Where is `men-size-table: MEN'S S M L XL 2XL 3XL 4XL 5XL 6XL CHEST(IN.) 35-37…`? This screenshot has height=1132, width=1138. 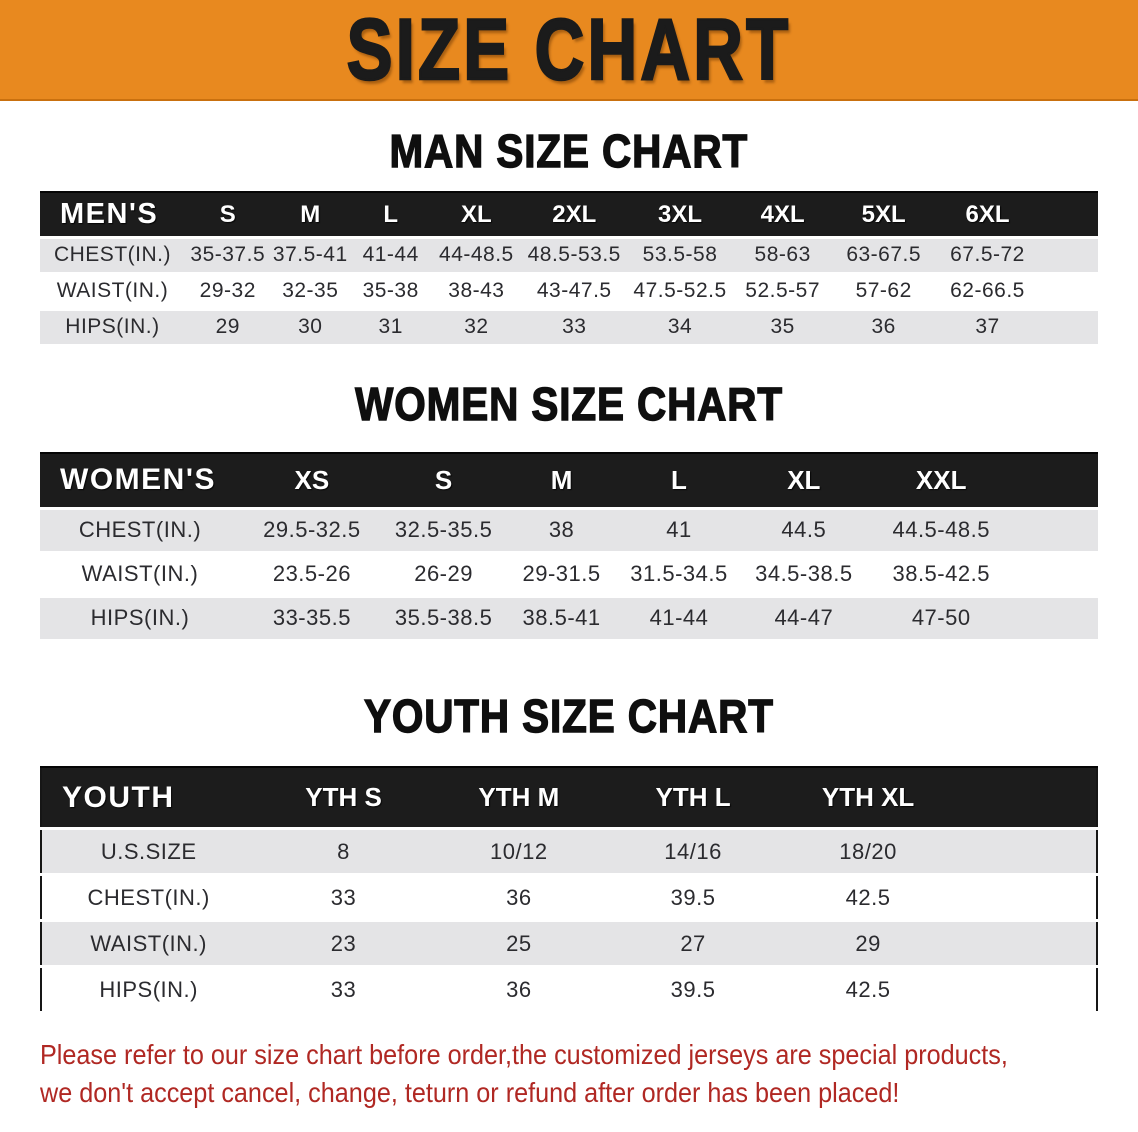
men-size-table: MEN'S S M L XL 2XL 3XL 4XL 5XL 6XL CHEST(IN.) 35-37… is located at coordinates (569, 269).